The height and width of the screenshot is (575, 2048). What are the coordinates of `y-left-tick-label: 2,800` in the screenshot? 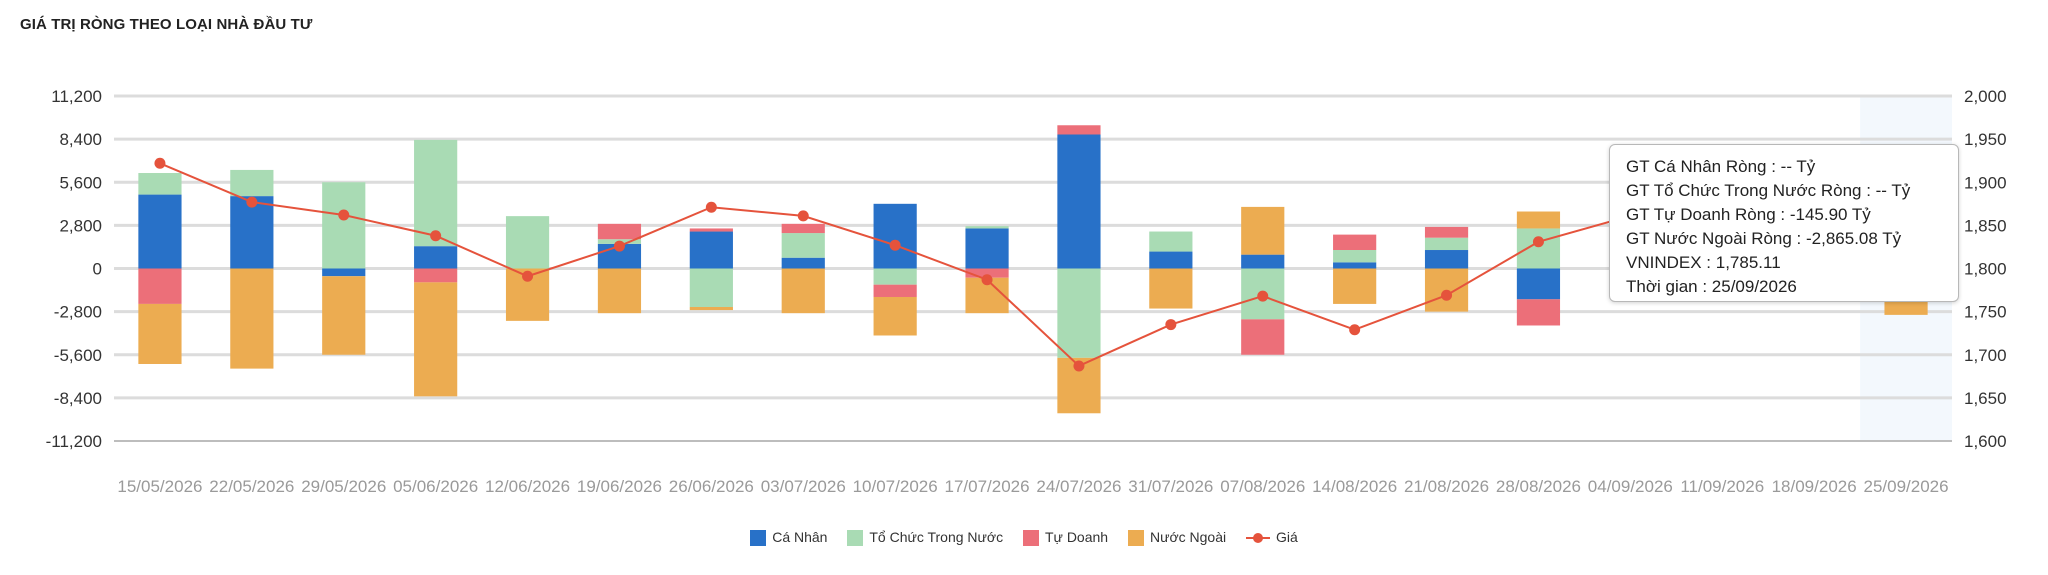 It's located at (80, 225).